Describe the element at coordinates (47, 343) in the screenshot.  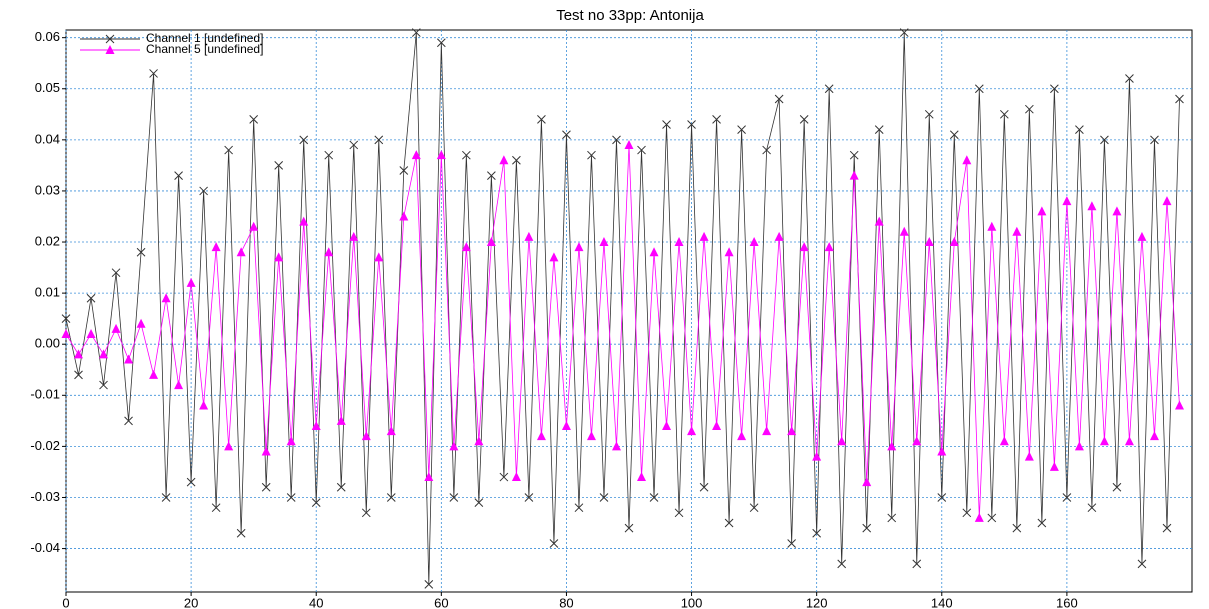
I see `y-tick-label: 0.00` at that location.